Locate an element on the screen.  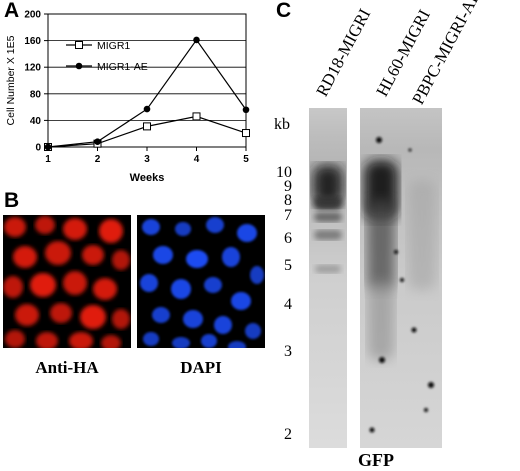
y-axis-title: Cell Number X 1E5 is located at coordinates (11, 80).